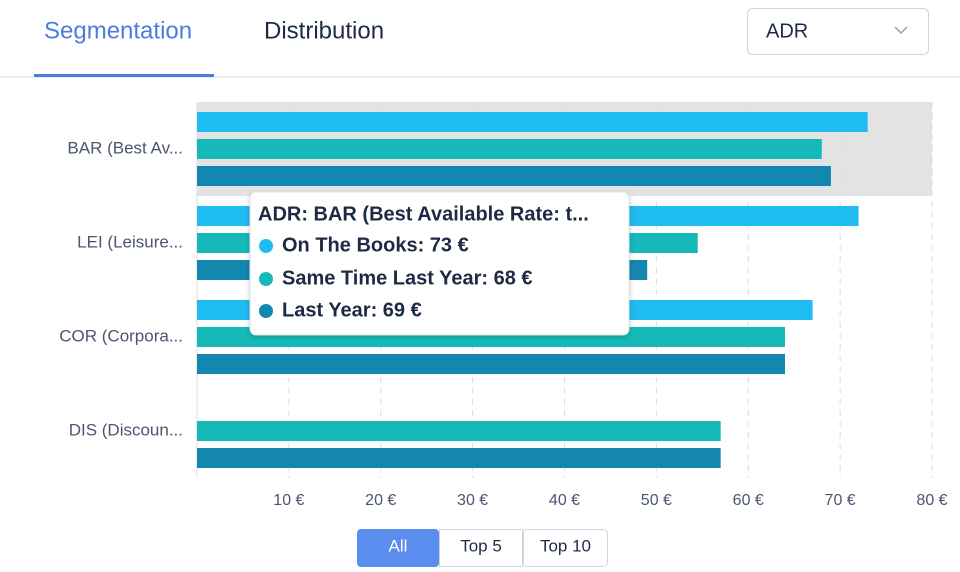 Image resolution: width=960 pixels, height=572 pixels. I want to click on x-tick-label: 80 €, so click(931, 500).